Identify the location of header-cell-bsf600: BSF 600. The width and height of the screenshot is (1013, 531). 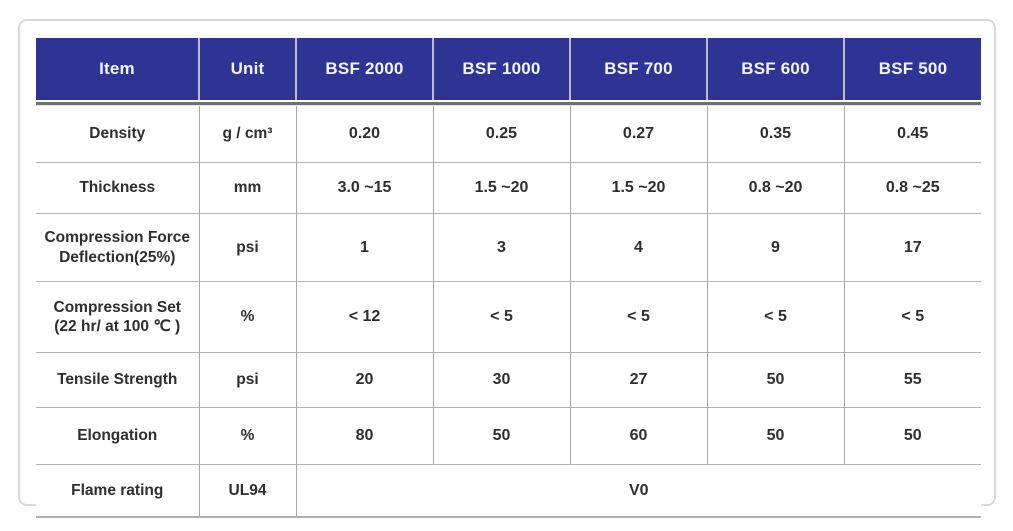
(775, 69).